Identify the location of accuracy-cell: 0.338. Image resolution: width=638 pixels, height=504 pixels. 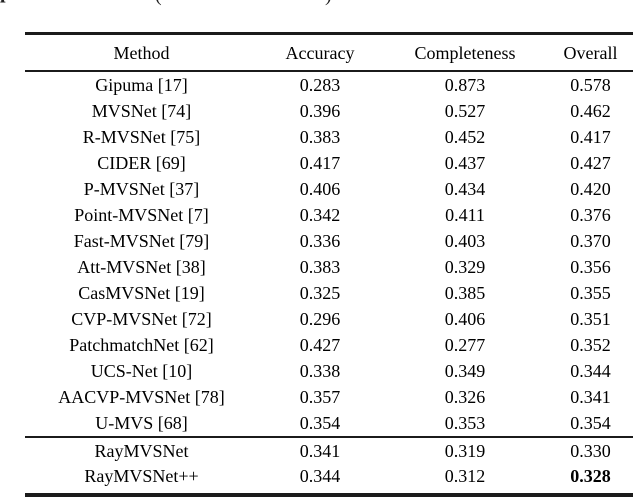
(320, 371).